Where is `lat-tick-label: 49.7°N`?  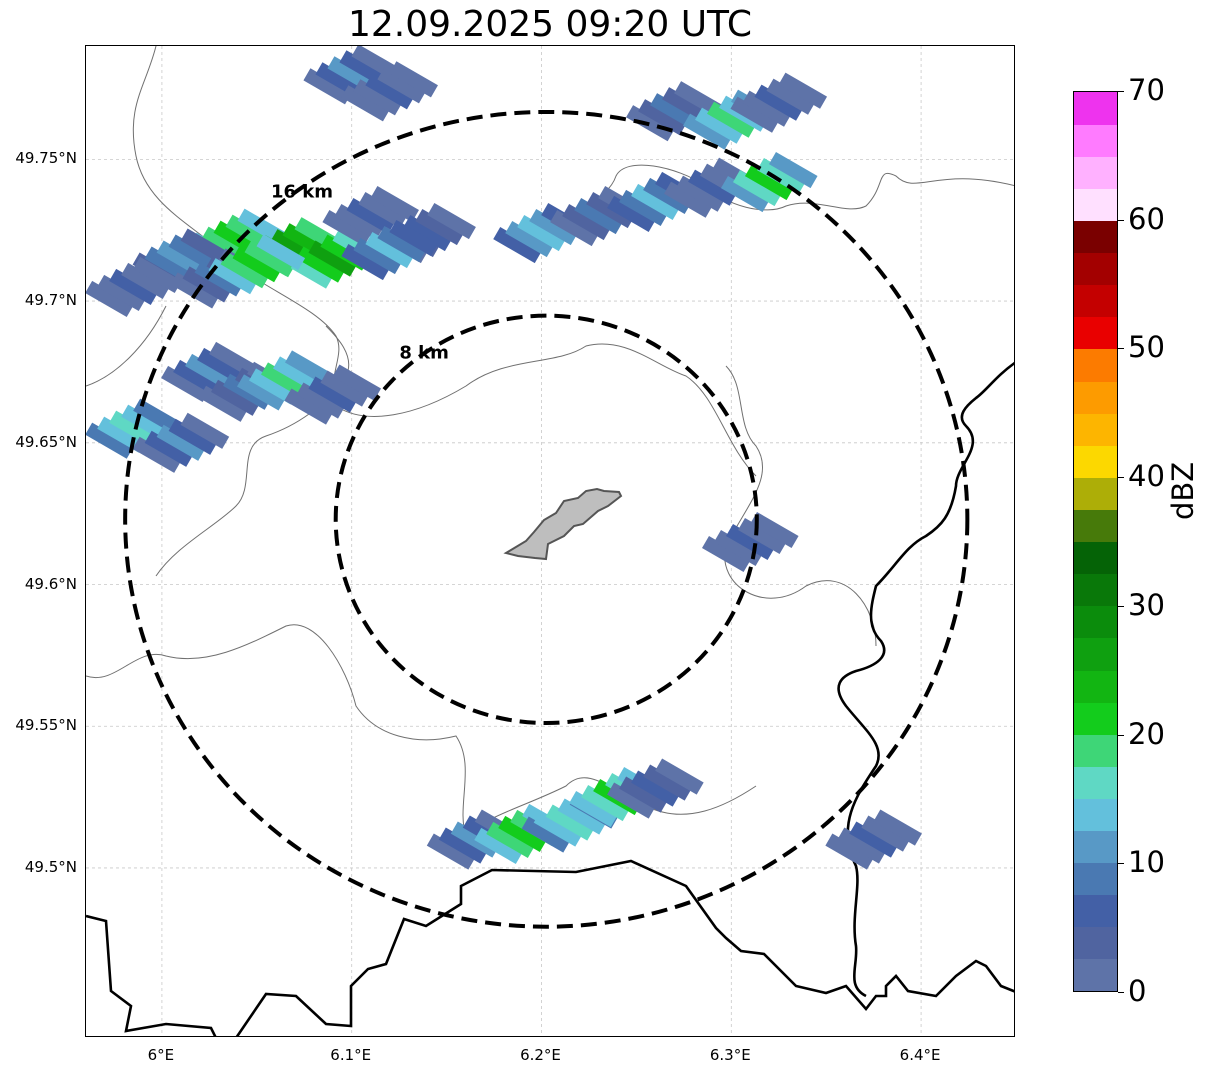
lat-tick-label: 49.7°N is located at coordinates (50, 300).